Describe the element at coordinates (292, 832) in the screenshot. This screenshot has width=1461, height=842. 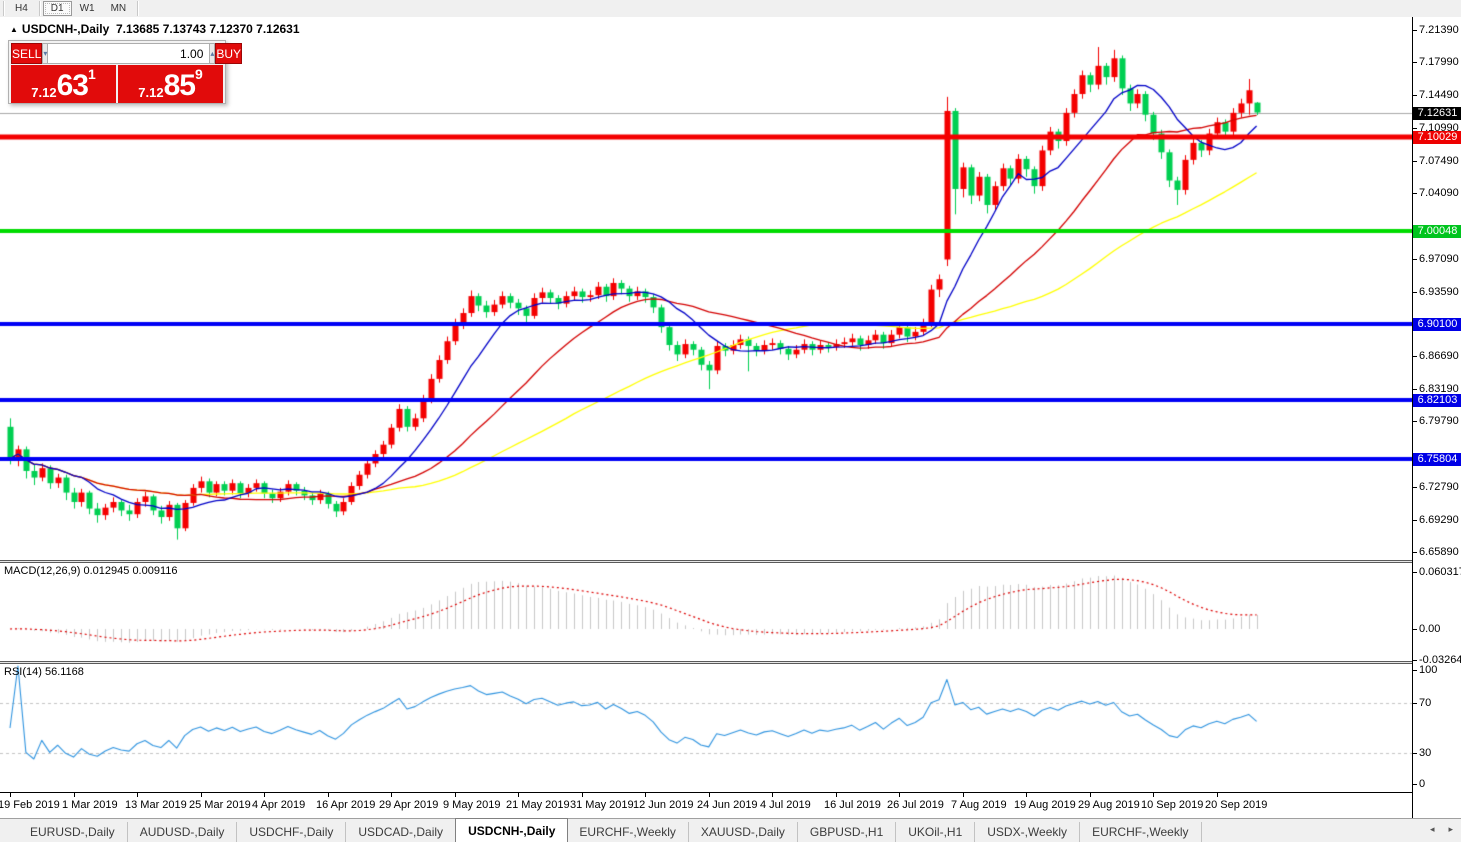
I see `chart-tab-usdchf-daily: USDCHF-,Daily` at that location.